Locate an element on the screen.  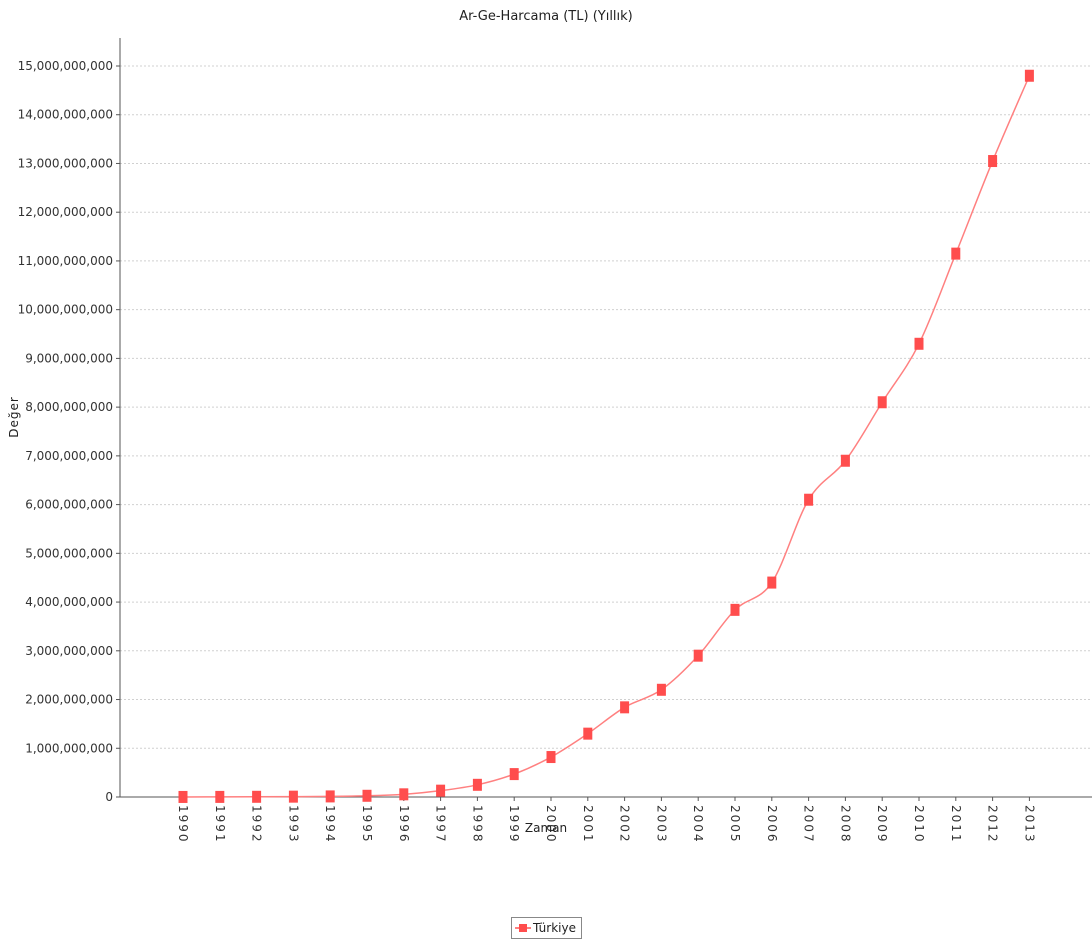
y-tick-label: 14,000,000,000 is located at coordinates (65, 115).